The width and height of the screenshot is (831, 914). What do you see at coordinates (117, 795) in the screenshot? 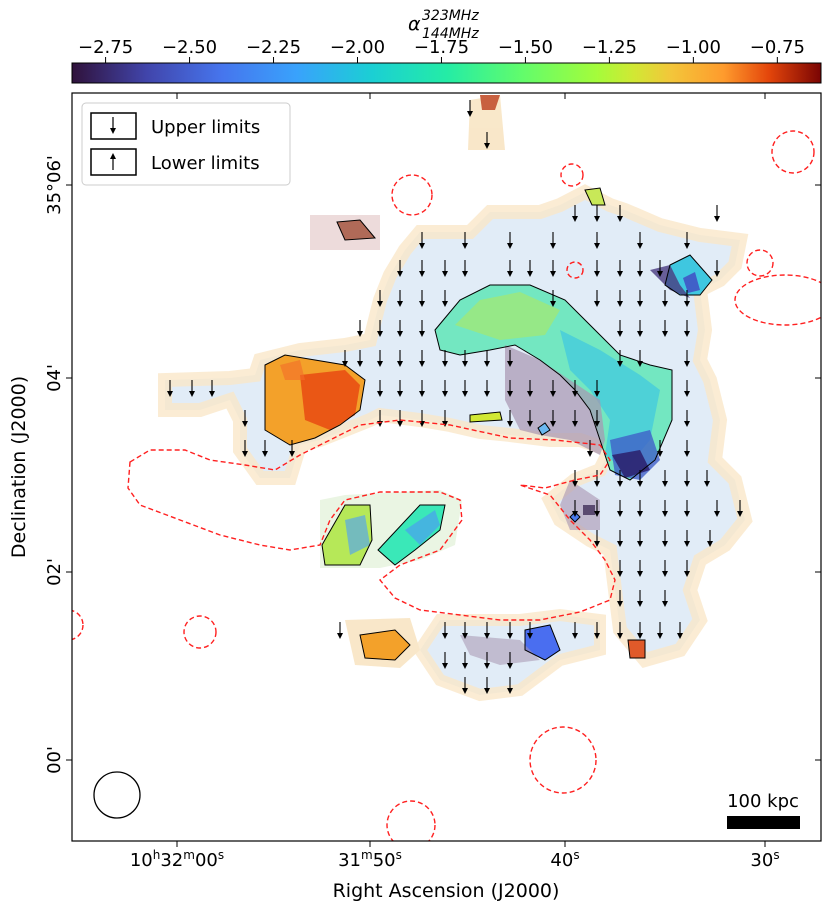
I see `beam-ellipse` at bounding box center [117, 795].